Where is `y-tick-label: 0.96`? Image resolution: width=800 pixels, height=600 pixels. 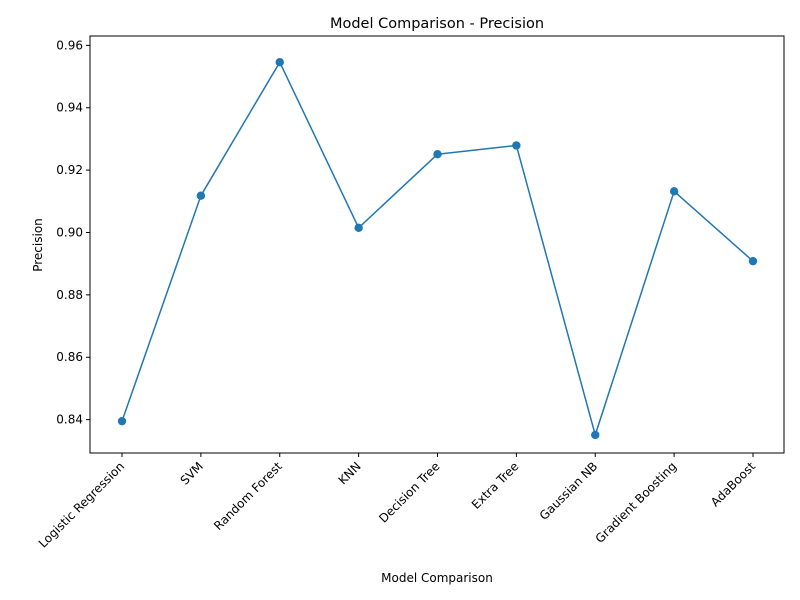
y-tick-label: 0.96 is located at coordinates (69, 45).